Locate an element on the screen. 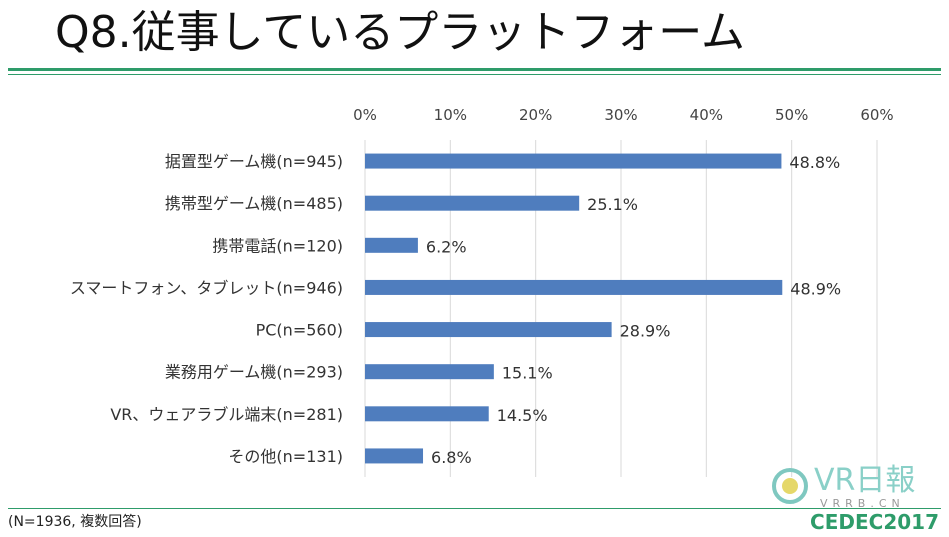 This screenshot has width=949, height=537. vr-nippo-logo-icon is located at coordinates (790, 486).